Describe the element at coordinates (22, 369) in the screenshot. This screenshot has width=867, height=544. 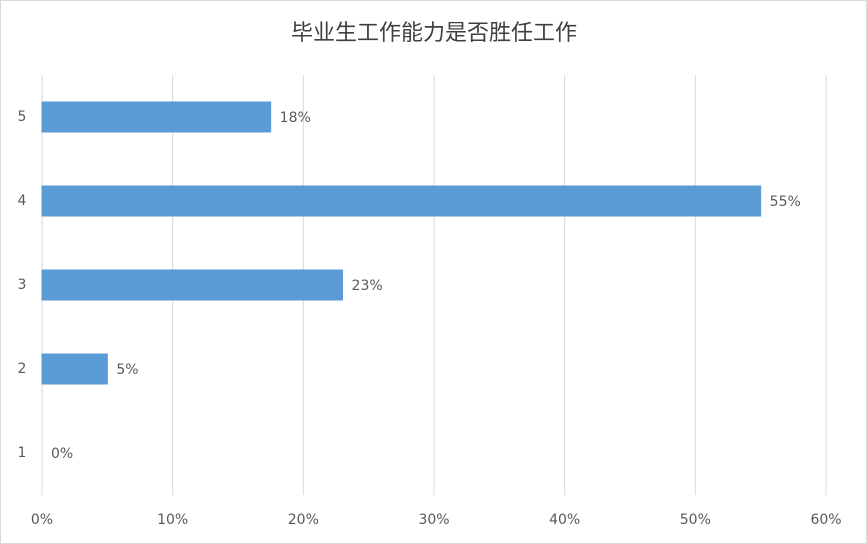
I see `y-tick-label: 2` at that location.